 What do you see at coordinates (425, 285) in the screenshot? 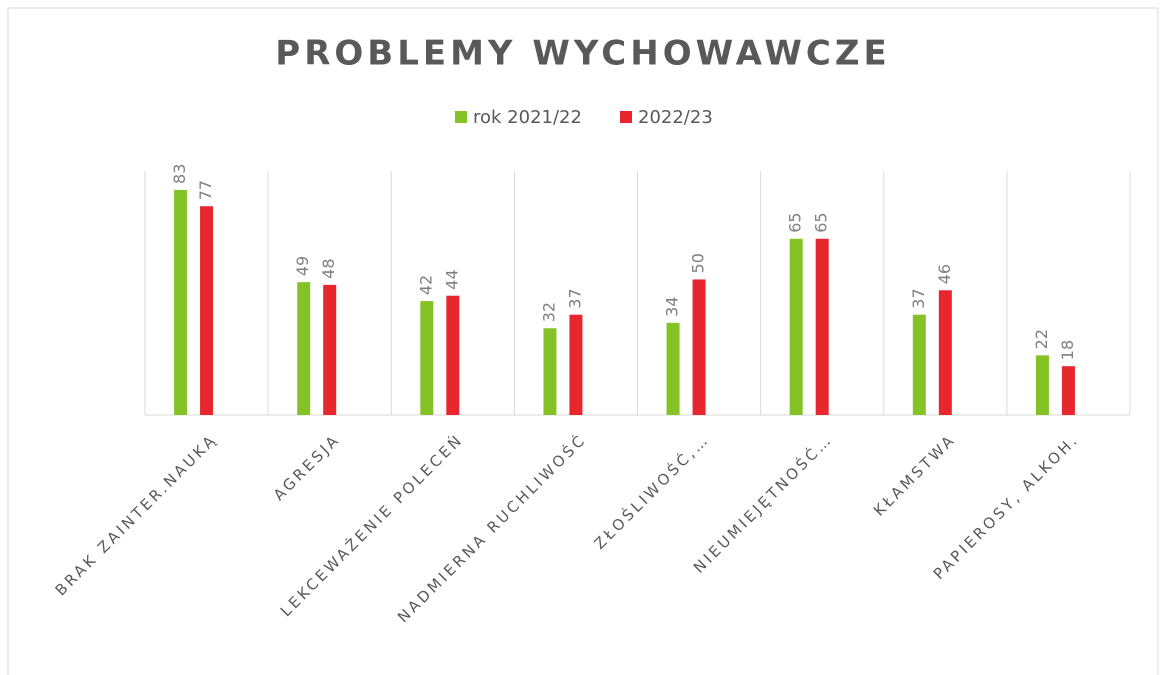
I see `value-label: 42` at bounding box center [425, 285].